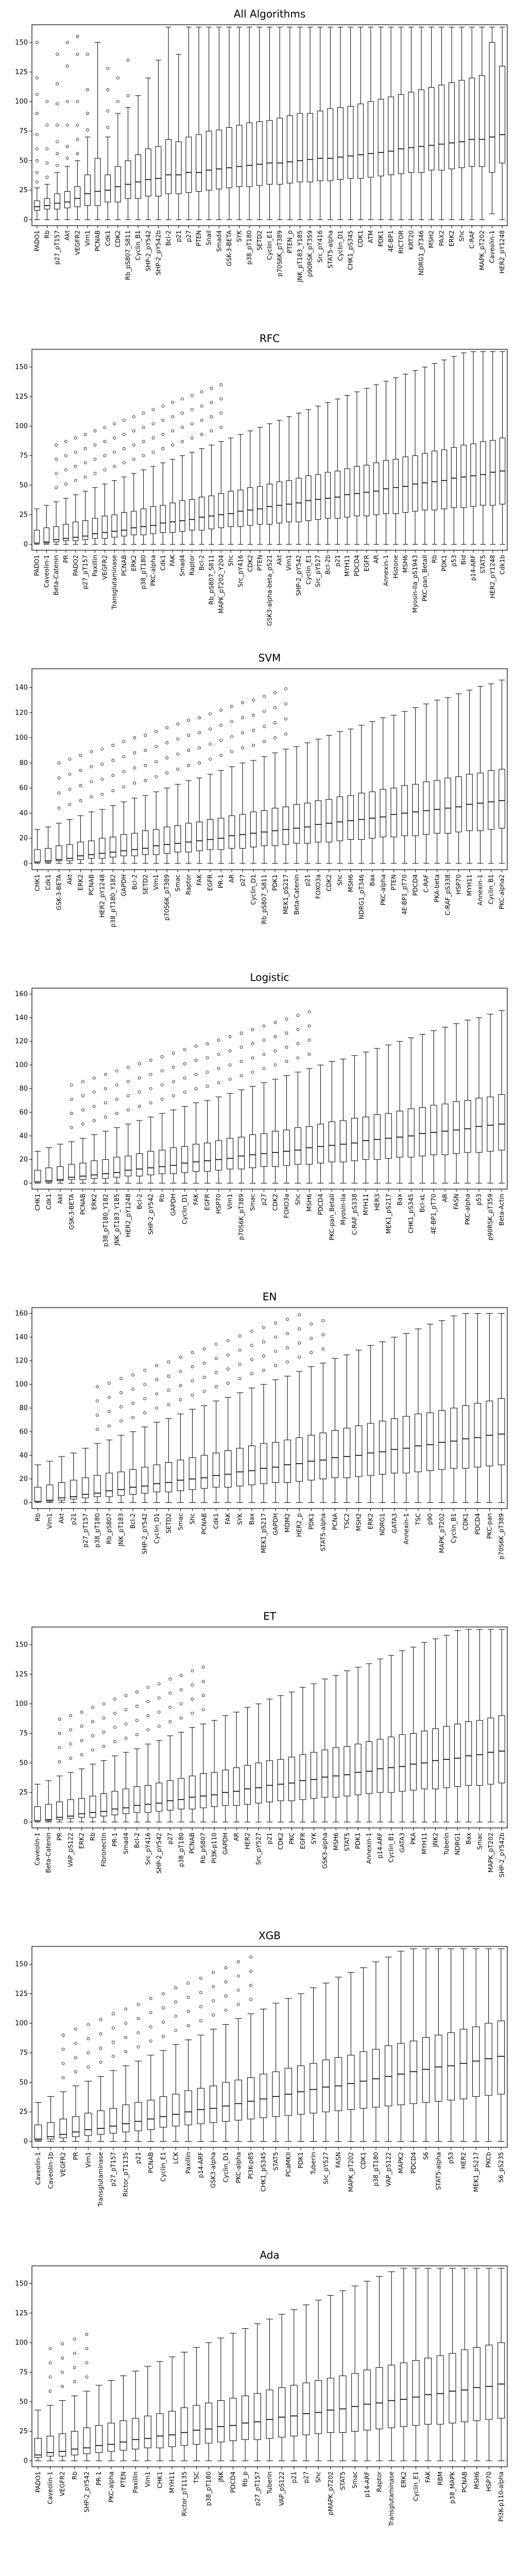 This screenshot has width=515, height=2576. I want to click on x-tick-label: AR, so click(445, 1198).